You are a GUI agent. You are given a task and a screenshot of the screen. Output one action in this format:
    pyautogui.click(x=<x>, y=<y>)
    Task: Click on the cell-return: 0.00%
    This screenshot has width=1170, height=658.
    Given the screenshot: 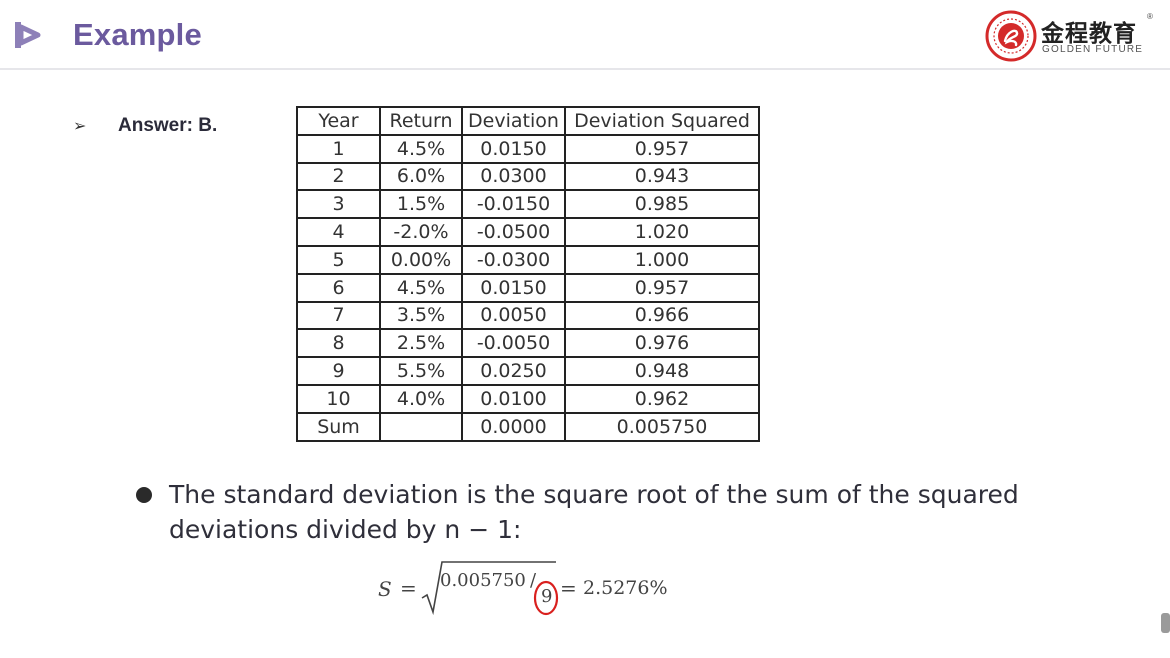 What is the action you would take?
    pyautogui.click(x=421, y=259)
    